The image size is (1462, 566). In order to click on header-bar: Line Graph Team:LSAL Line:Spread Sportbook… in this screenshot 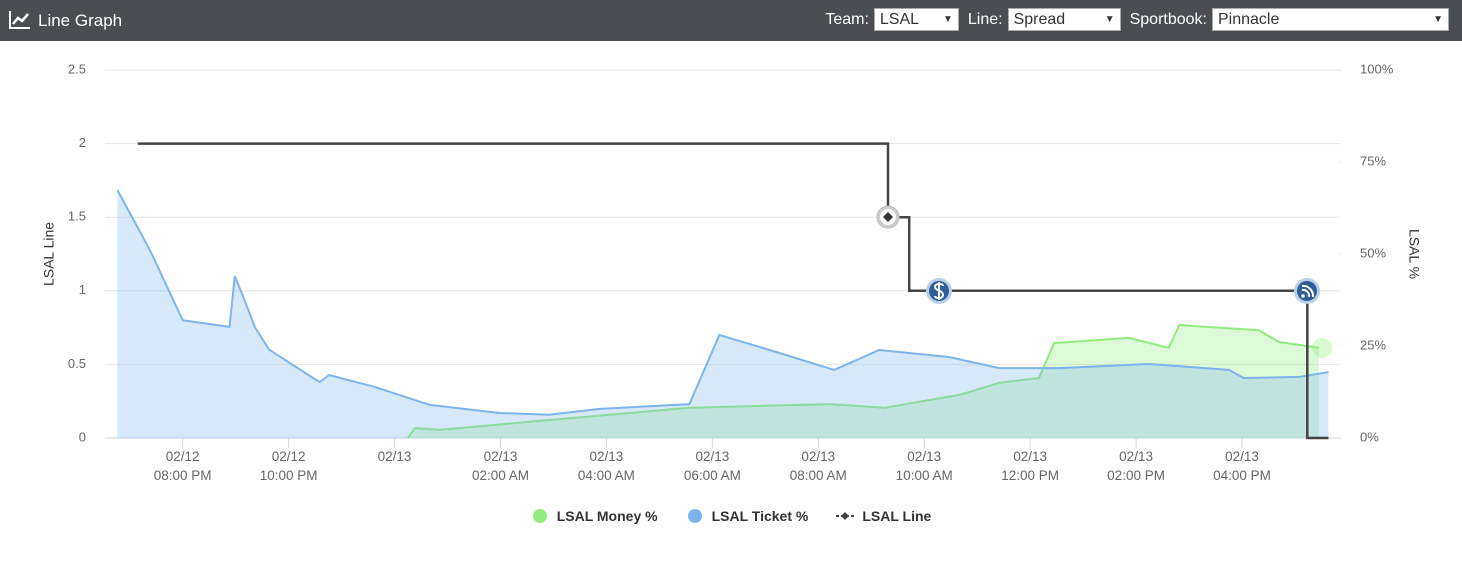, I will do `click(731, 20)`.